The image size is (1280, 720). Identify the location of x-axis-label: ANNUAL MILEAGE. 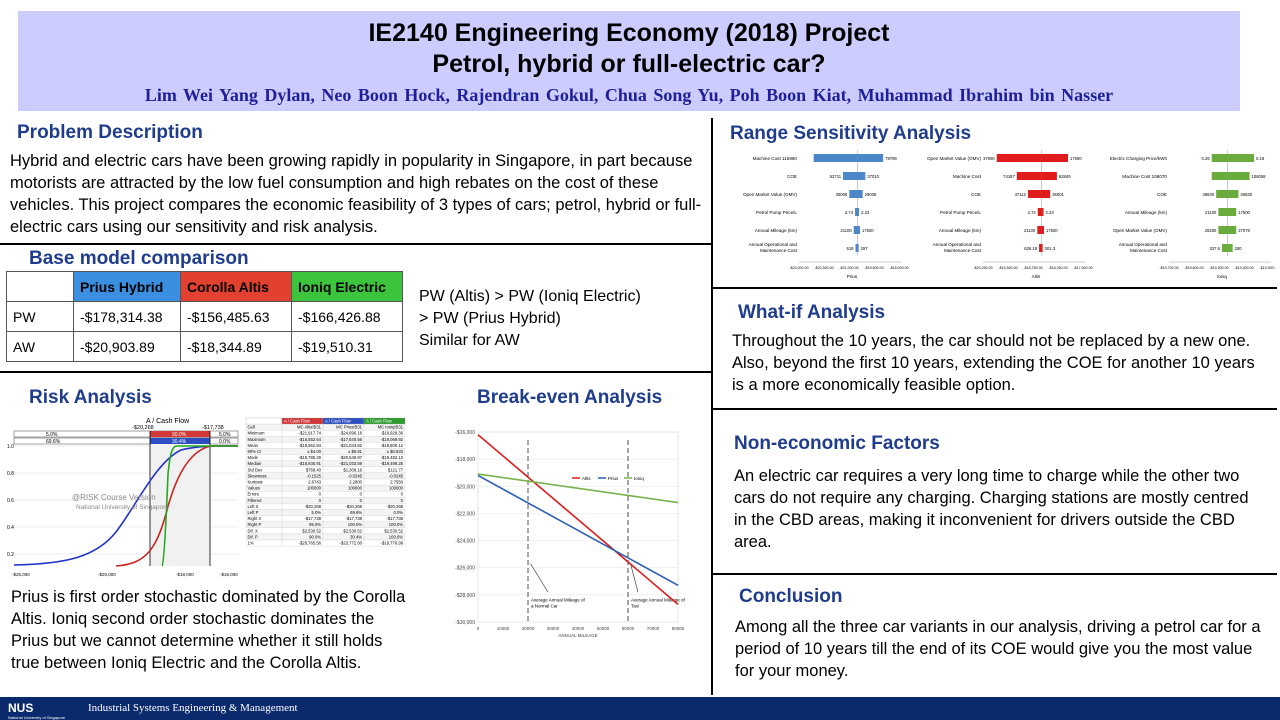
(577, 635).